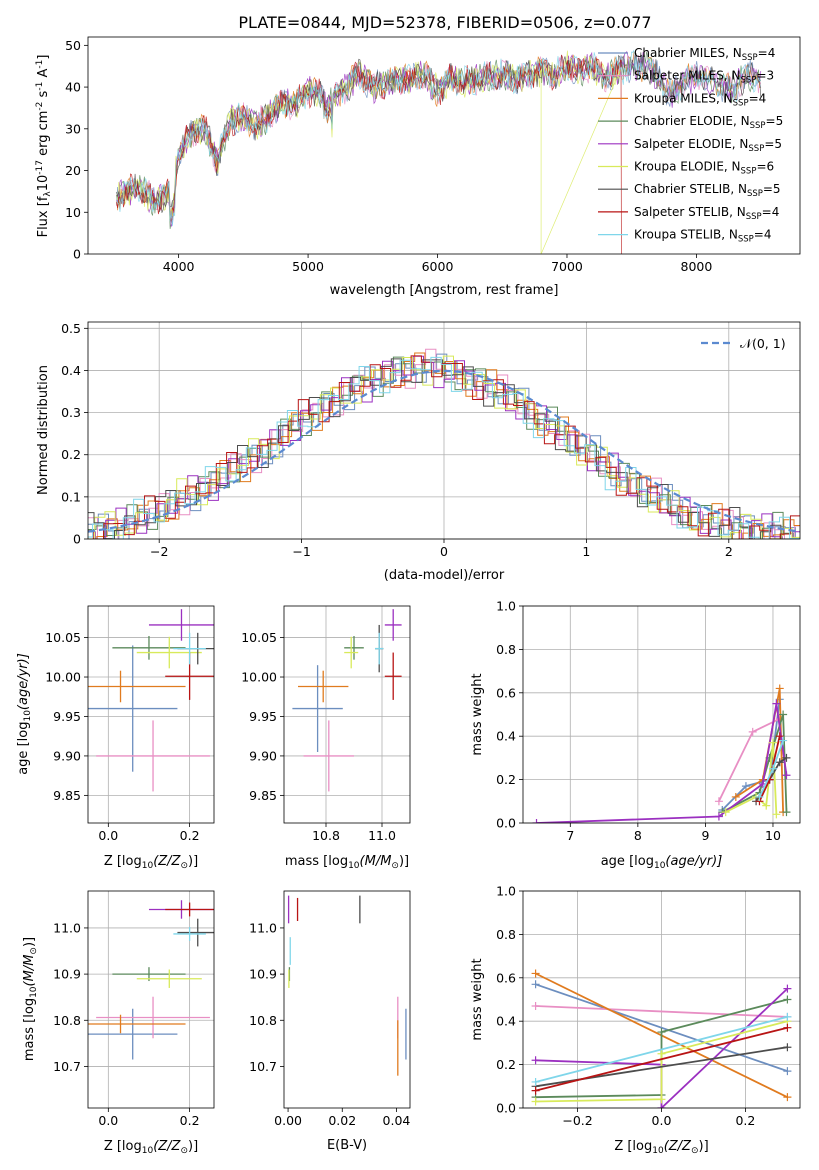 This screenshot has height=1170, width=819. Describe the element at coordinates (63, 637) in the screenshot. I see `y-tick-label: 10.05` at that location.